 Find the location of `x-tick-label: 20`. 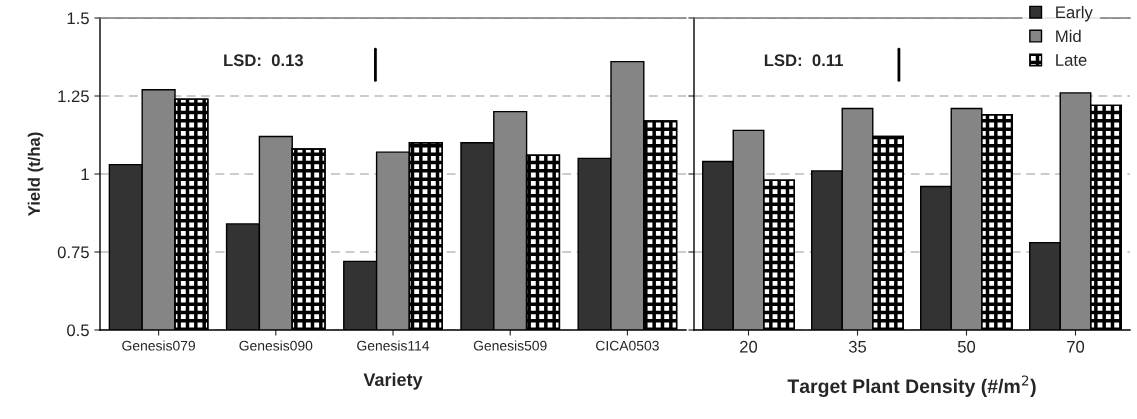

x-tick-label: 20 is located at coordinates (749, 346).